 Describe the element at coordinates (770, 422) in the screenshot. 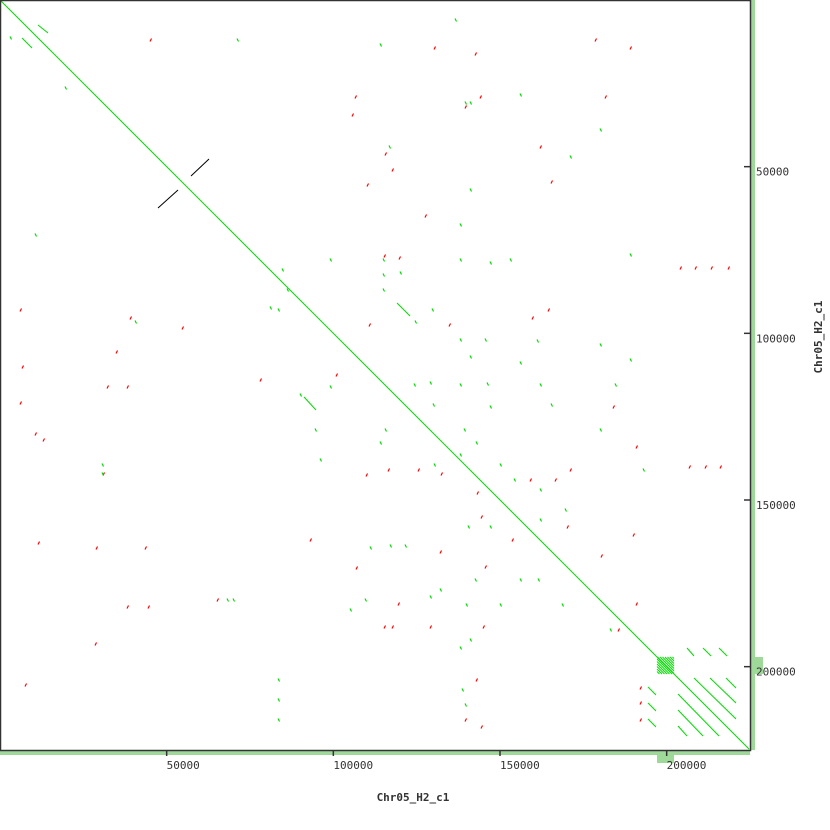

I see `y-axis: 50000 100000 150000 200000` at that location.